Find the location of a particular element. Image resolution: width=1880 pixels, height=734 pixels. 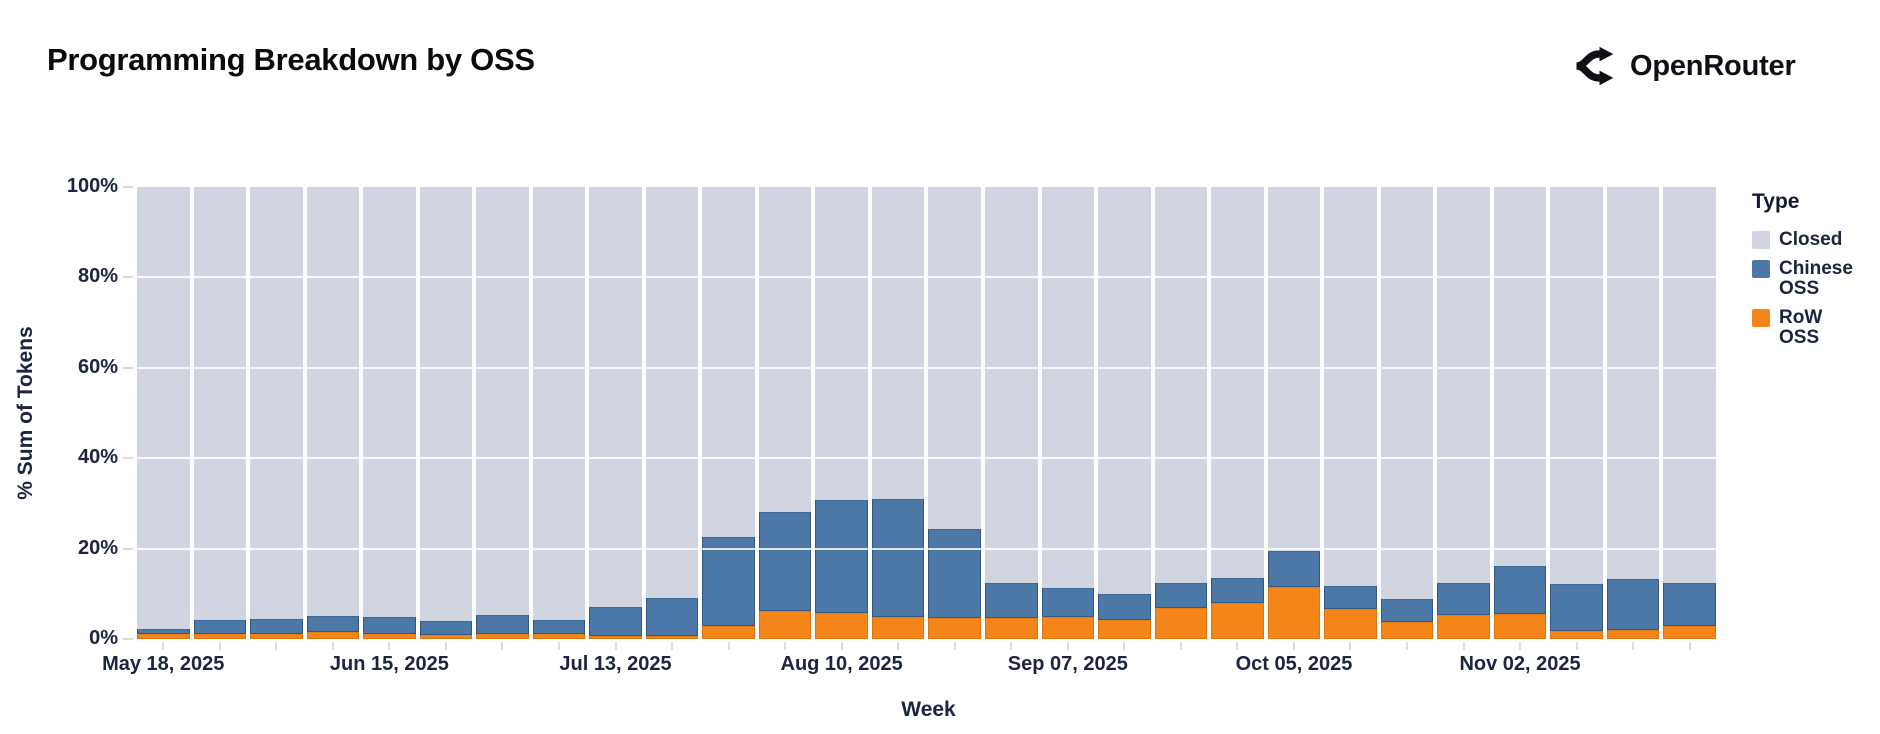

legend-swatch-row-oss is located at coordinates (1761, 317).